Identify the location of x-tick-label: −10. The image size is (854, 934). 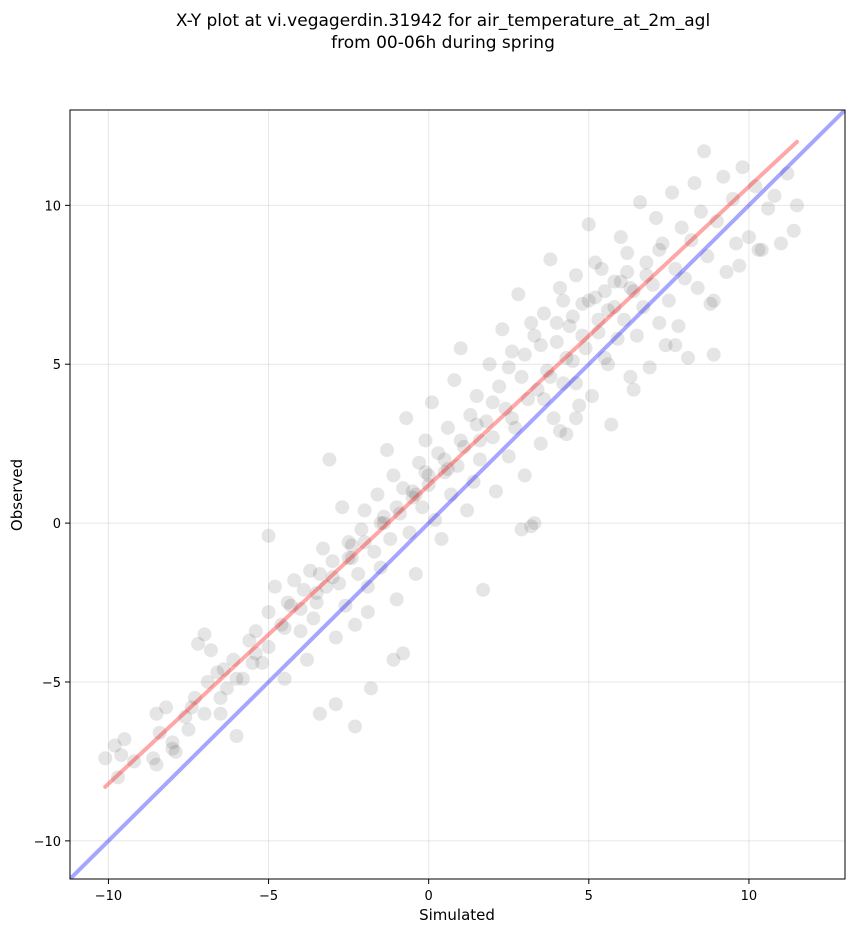
(108, 896).